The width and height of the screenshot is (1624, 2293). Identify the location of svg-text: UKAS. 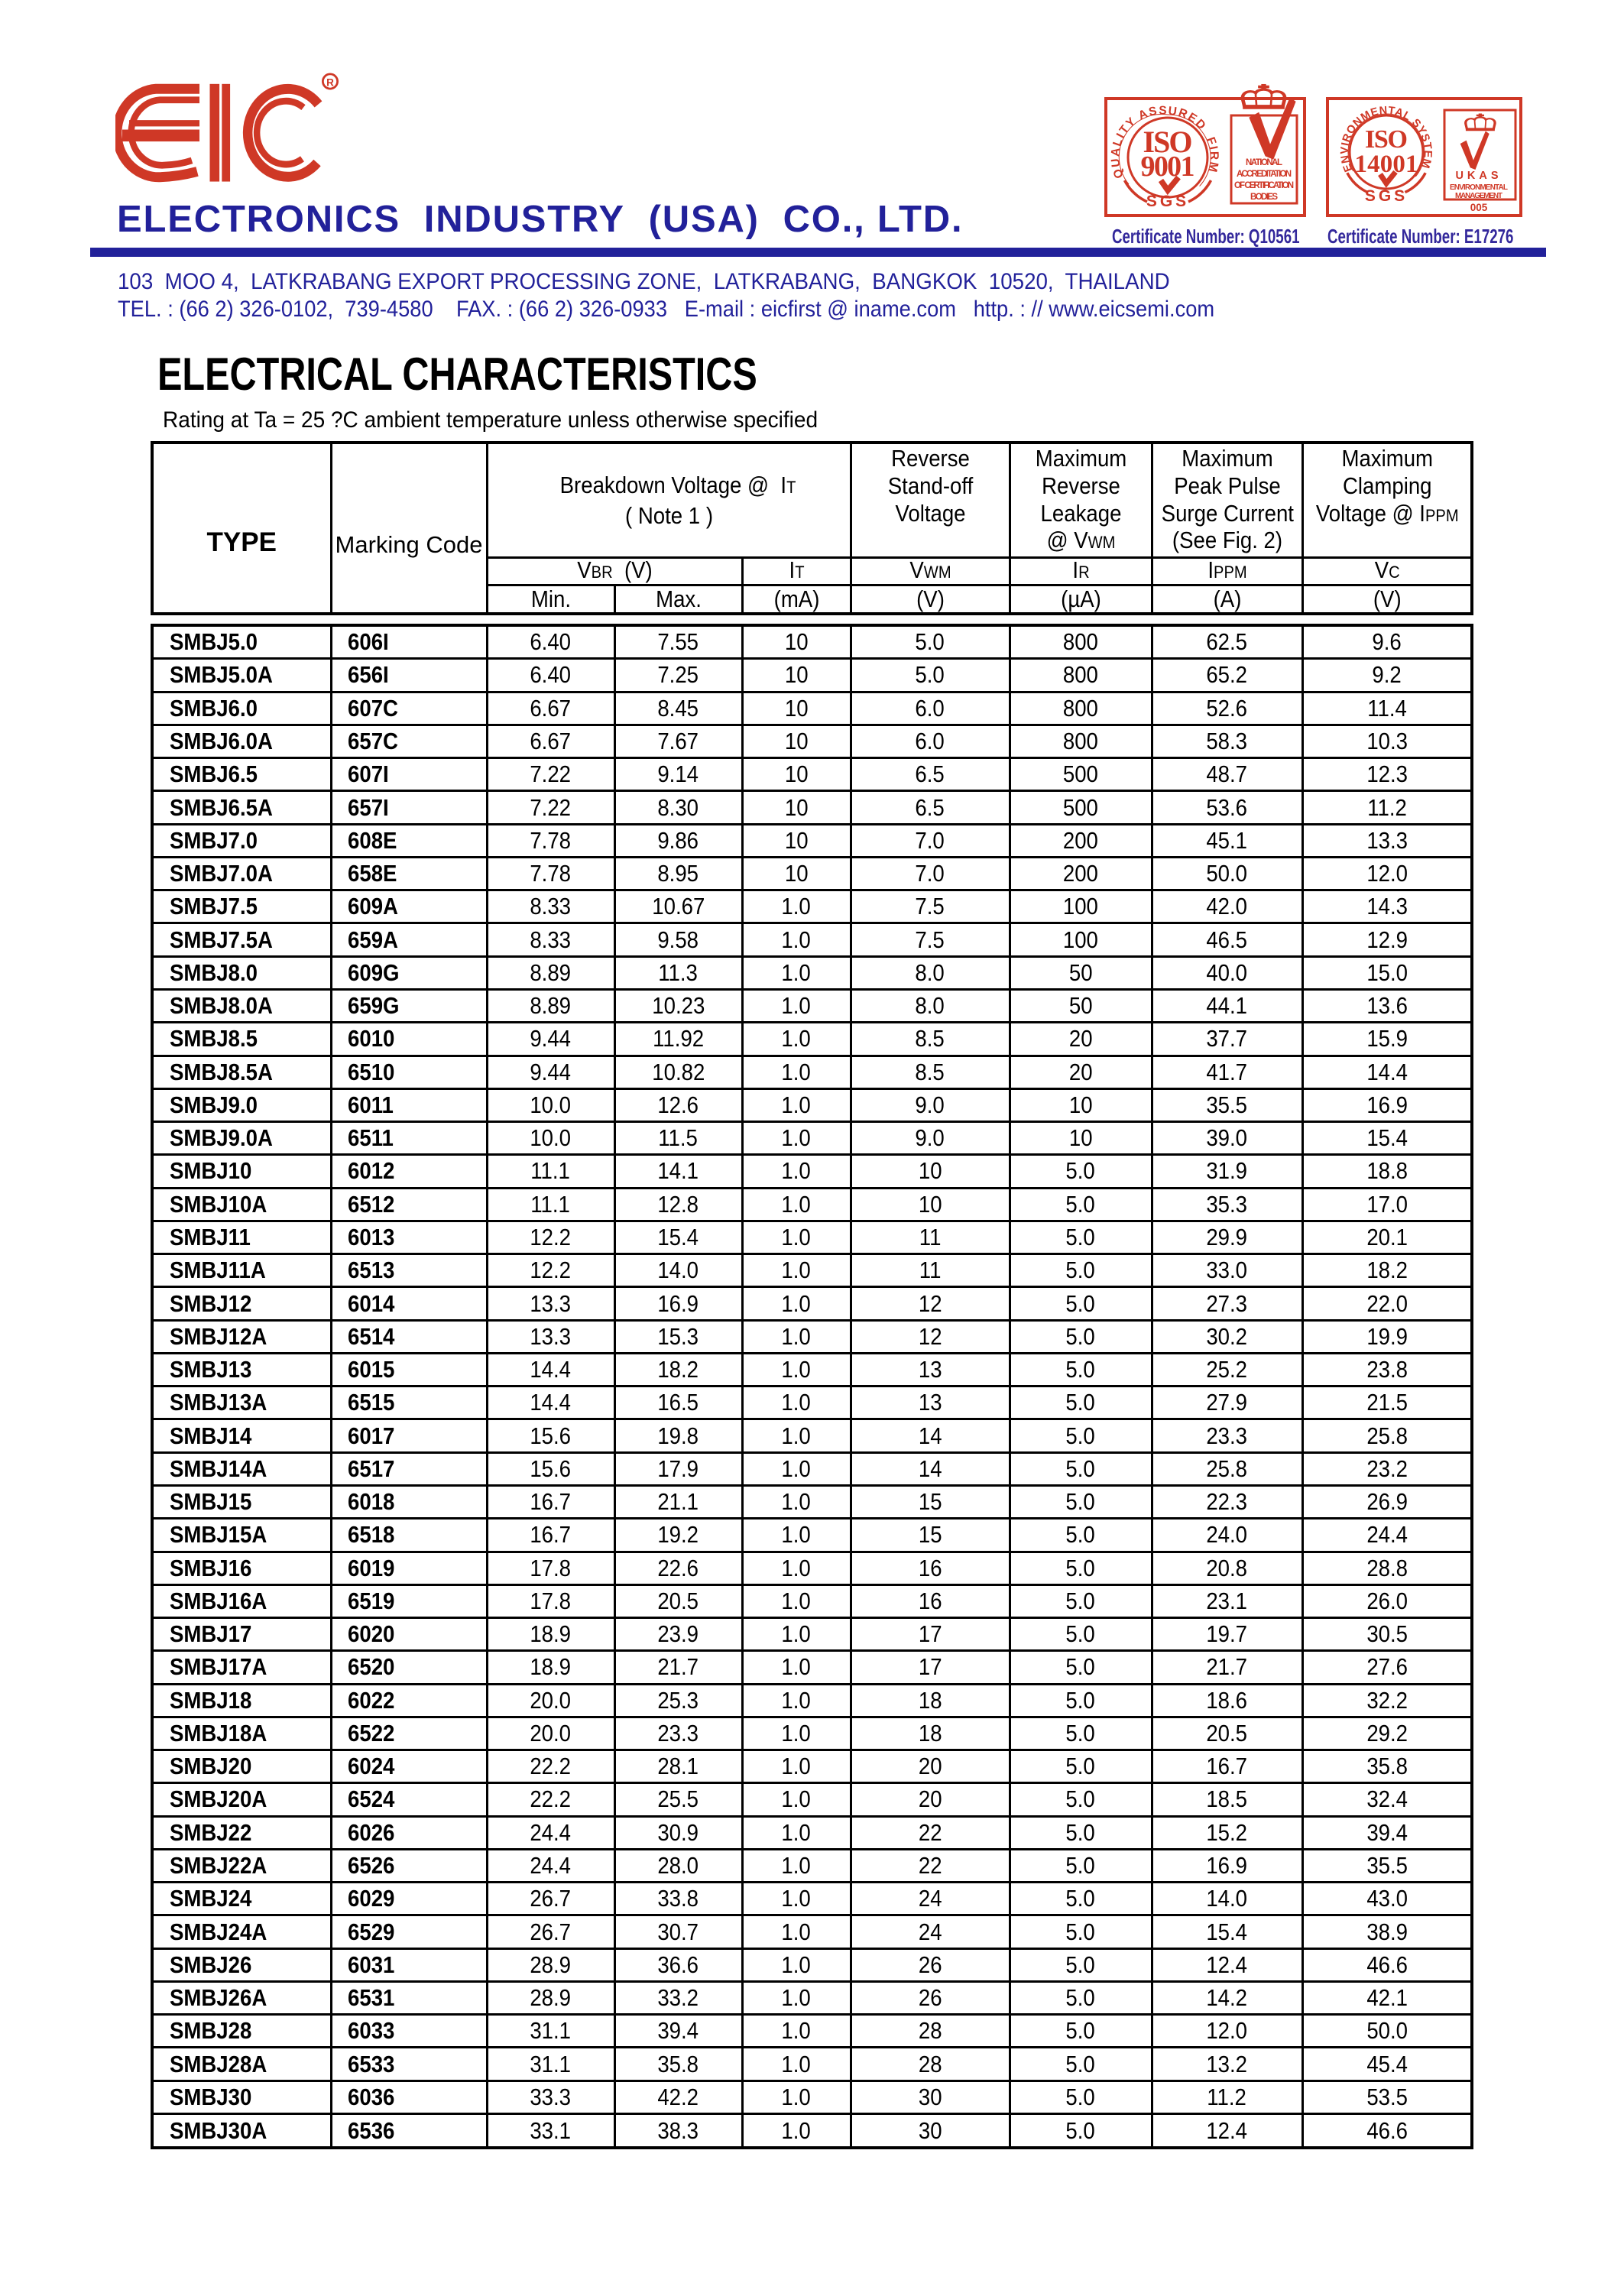
(1478, 176).